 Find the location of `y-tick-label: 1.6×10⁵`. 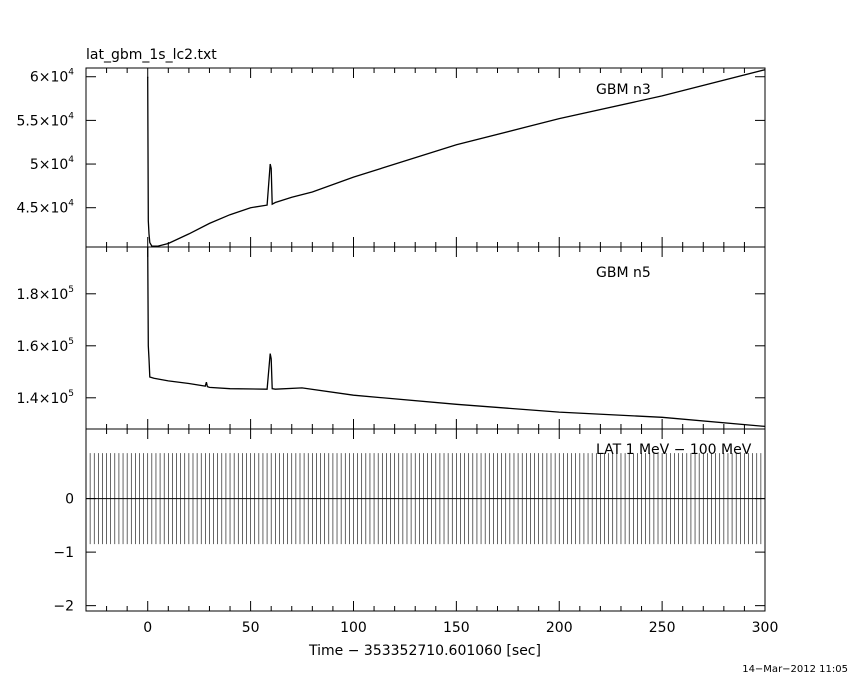

y-tick-label: 1.6×10⁵ is located at coordinates (45, 346).